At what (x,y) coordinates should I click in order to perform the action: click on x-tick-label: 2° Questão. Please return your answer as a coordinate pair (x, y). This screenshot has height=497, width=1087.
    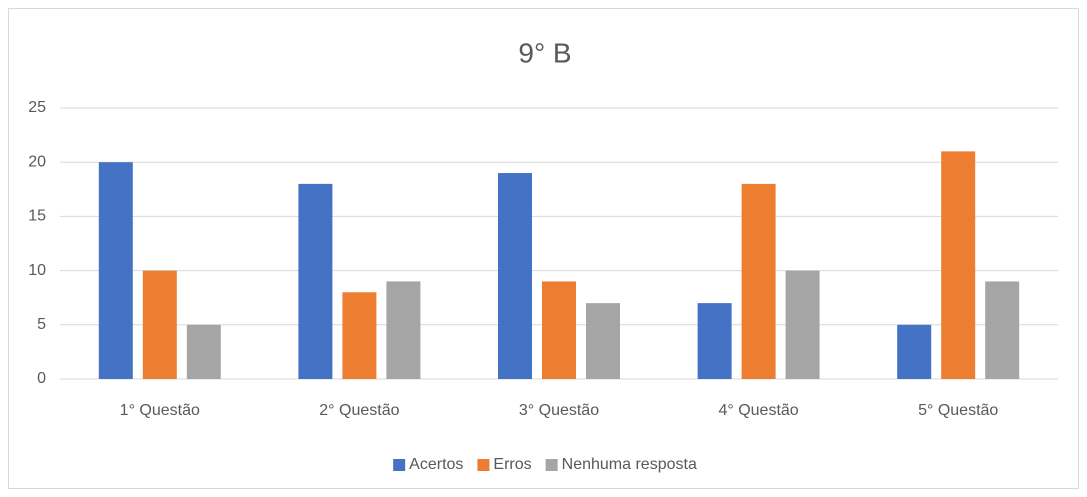
    Looking at the image, I should click on (359, 410).